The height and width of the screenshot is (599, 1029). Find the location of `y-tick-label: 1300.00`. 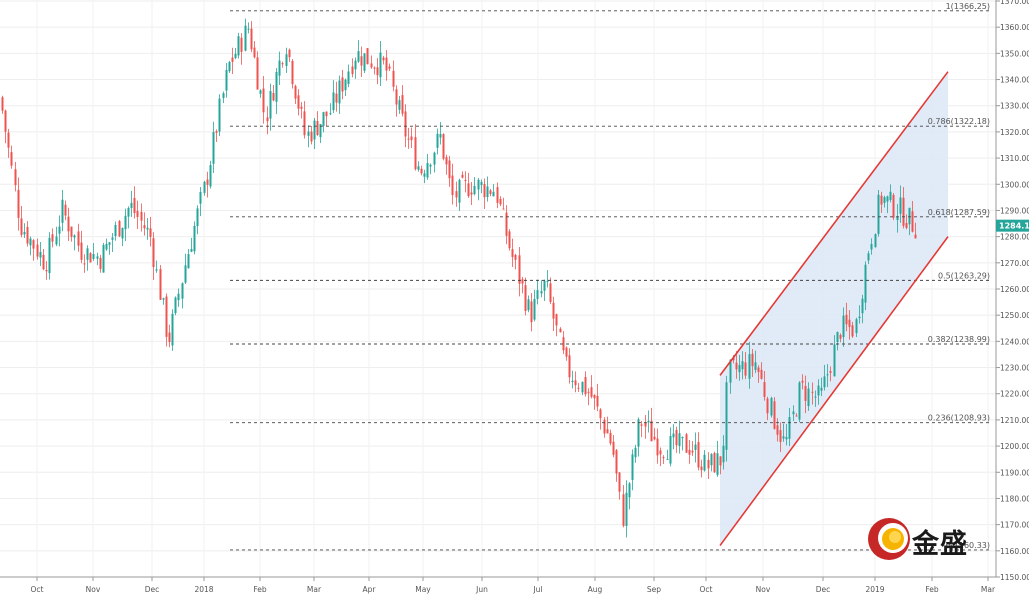

y-tick-label: 1300.00 is located at coordinates (1014, 184).